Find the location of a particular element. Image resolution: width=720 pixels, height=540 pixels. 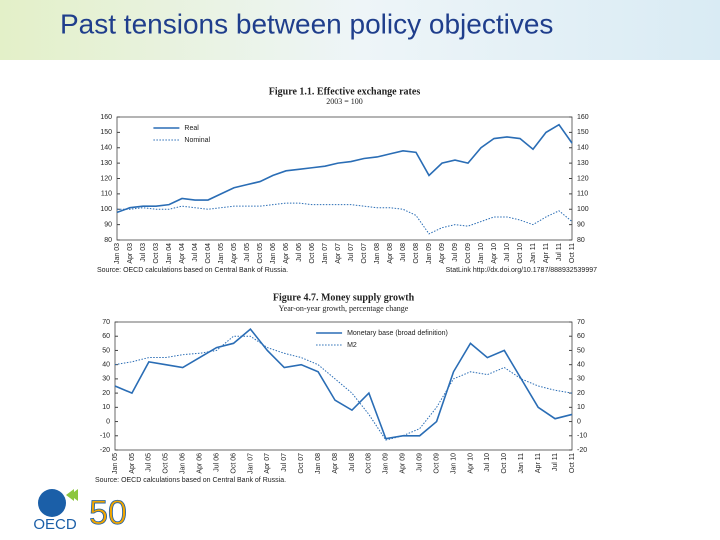

x-tick-label: Jan 04 is located at coordinates (169, 253).